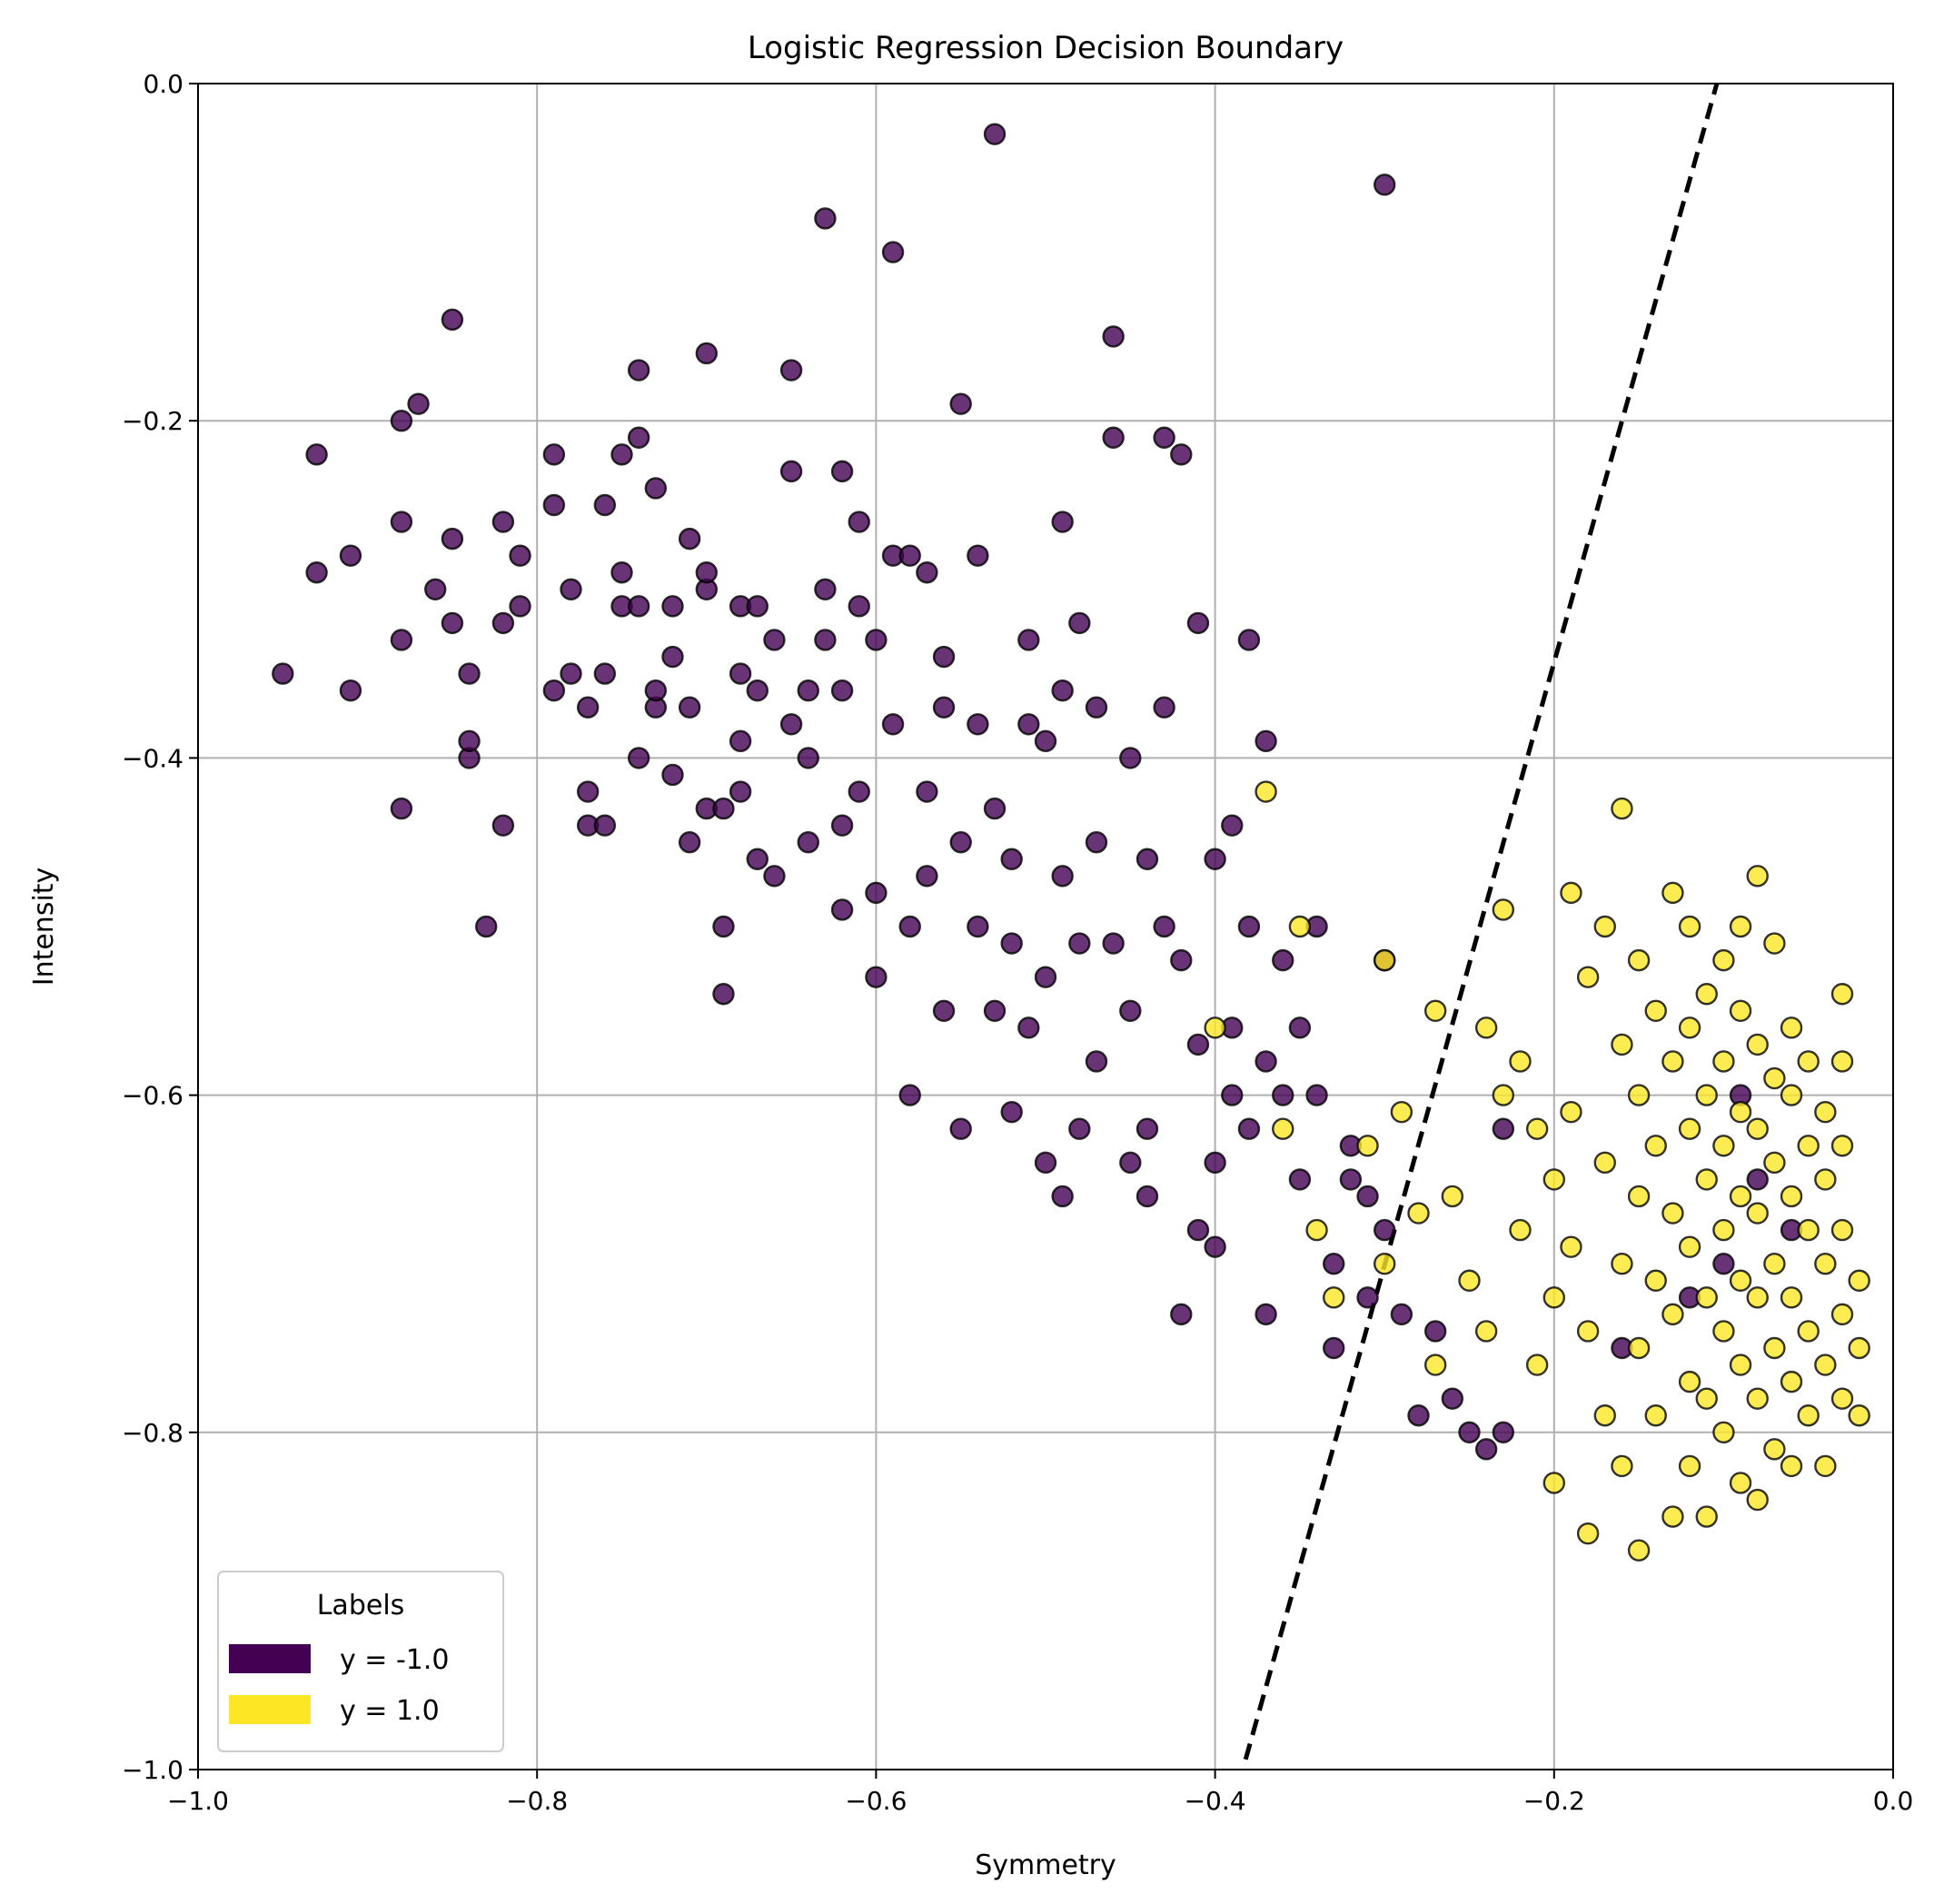 The image size is (1944, 1904). What do you see at coordinates (152, 1096) in the screenshot?
I see `y-tick-label: −0.6` at bounding box center [152, 1096].